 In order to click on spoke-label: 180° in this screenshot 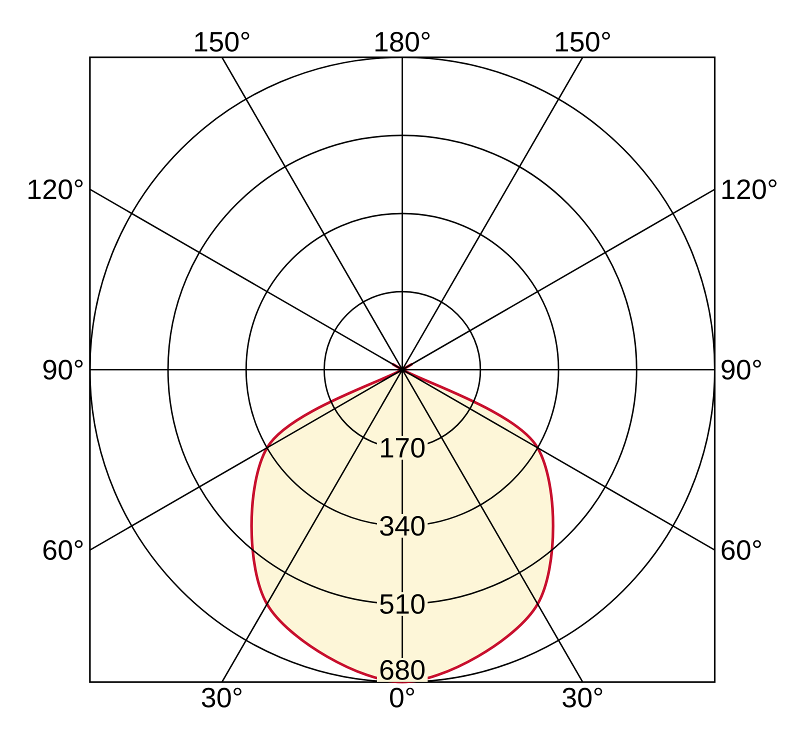, I will do `click(403, 42)`.